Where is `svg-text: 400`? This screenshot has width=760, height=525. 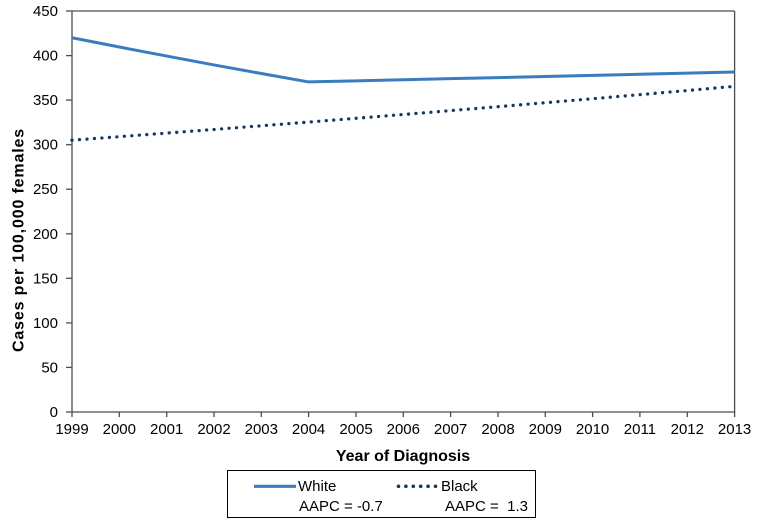 svg-text: 400 is located at coordinates (45, 56).